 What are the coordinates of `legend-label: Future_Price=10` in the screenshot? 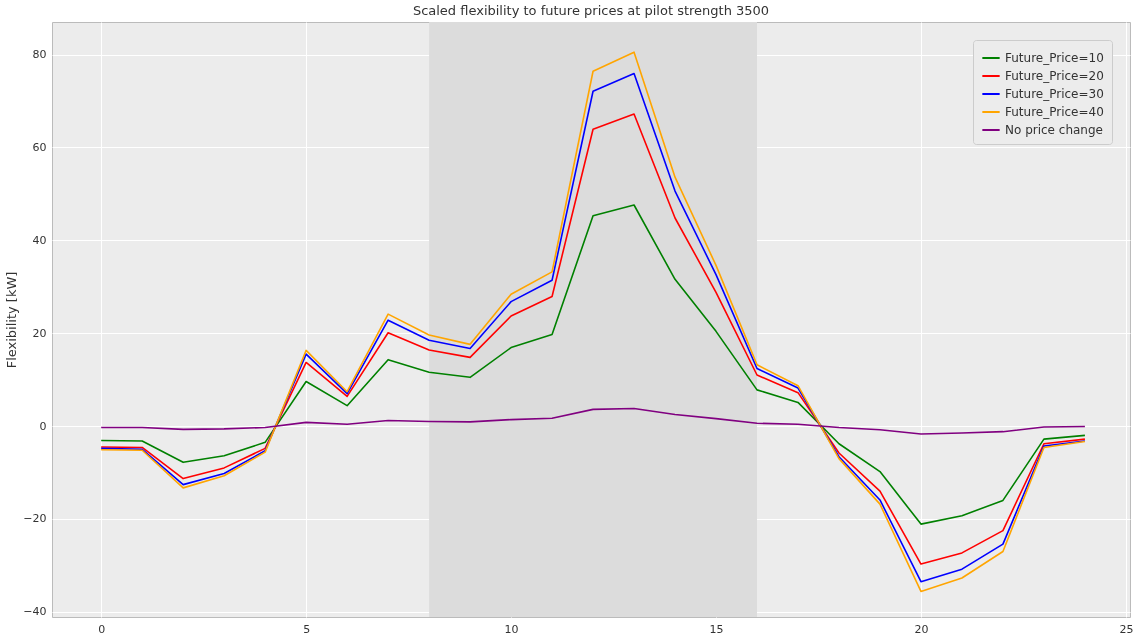 It's located at (1054, 58).